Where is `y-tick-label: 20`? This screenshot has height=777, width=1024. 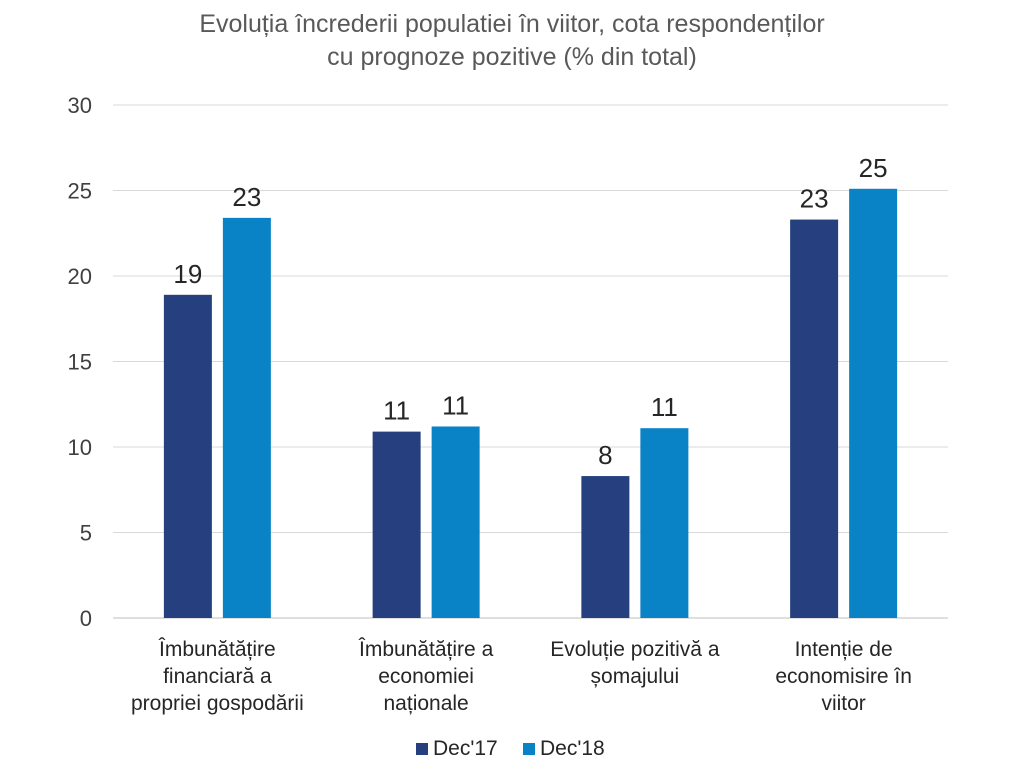 y-tick-label: 20 is located at coordinates (80, 276).